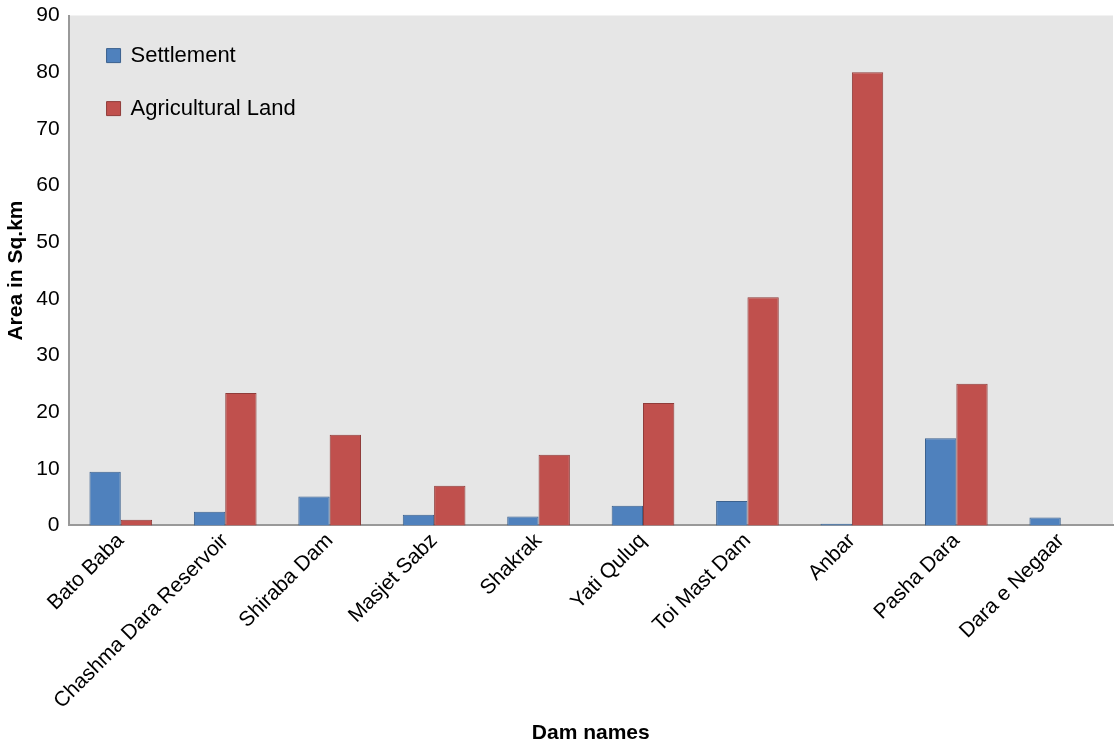 This screenshot has width=1116, height=750. What do you see at coordinates (48, 467) in the screenshot?
I see `y-tick-label: 10` at bounding box center [48, 467].